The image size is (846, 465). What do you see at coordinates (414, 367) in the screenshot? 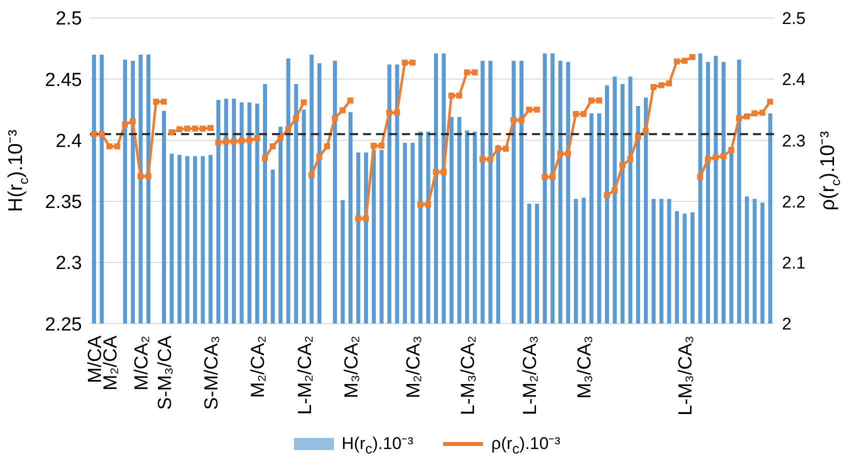
I see `x-tick-label: M₂/CA₃` at bounding box center [414, 367].